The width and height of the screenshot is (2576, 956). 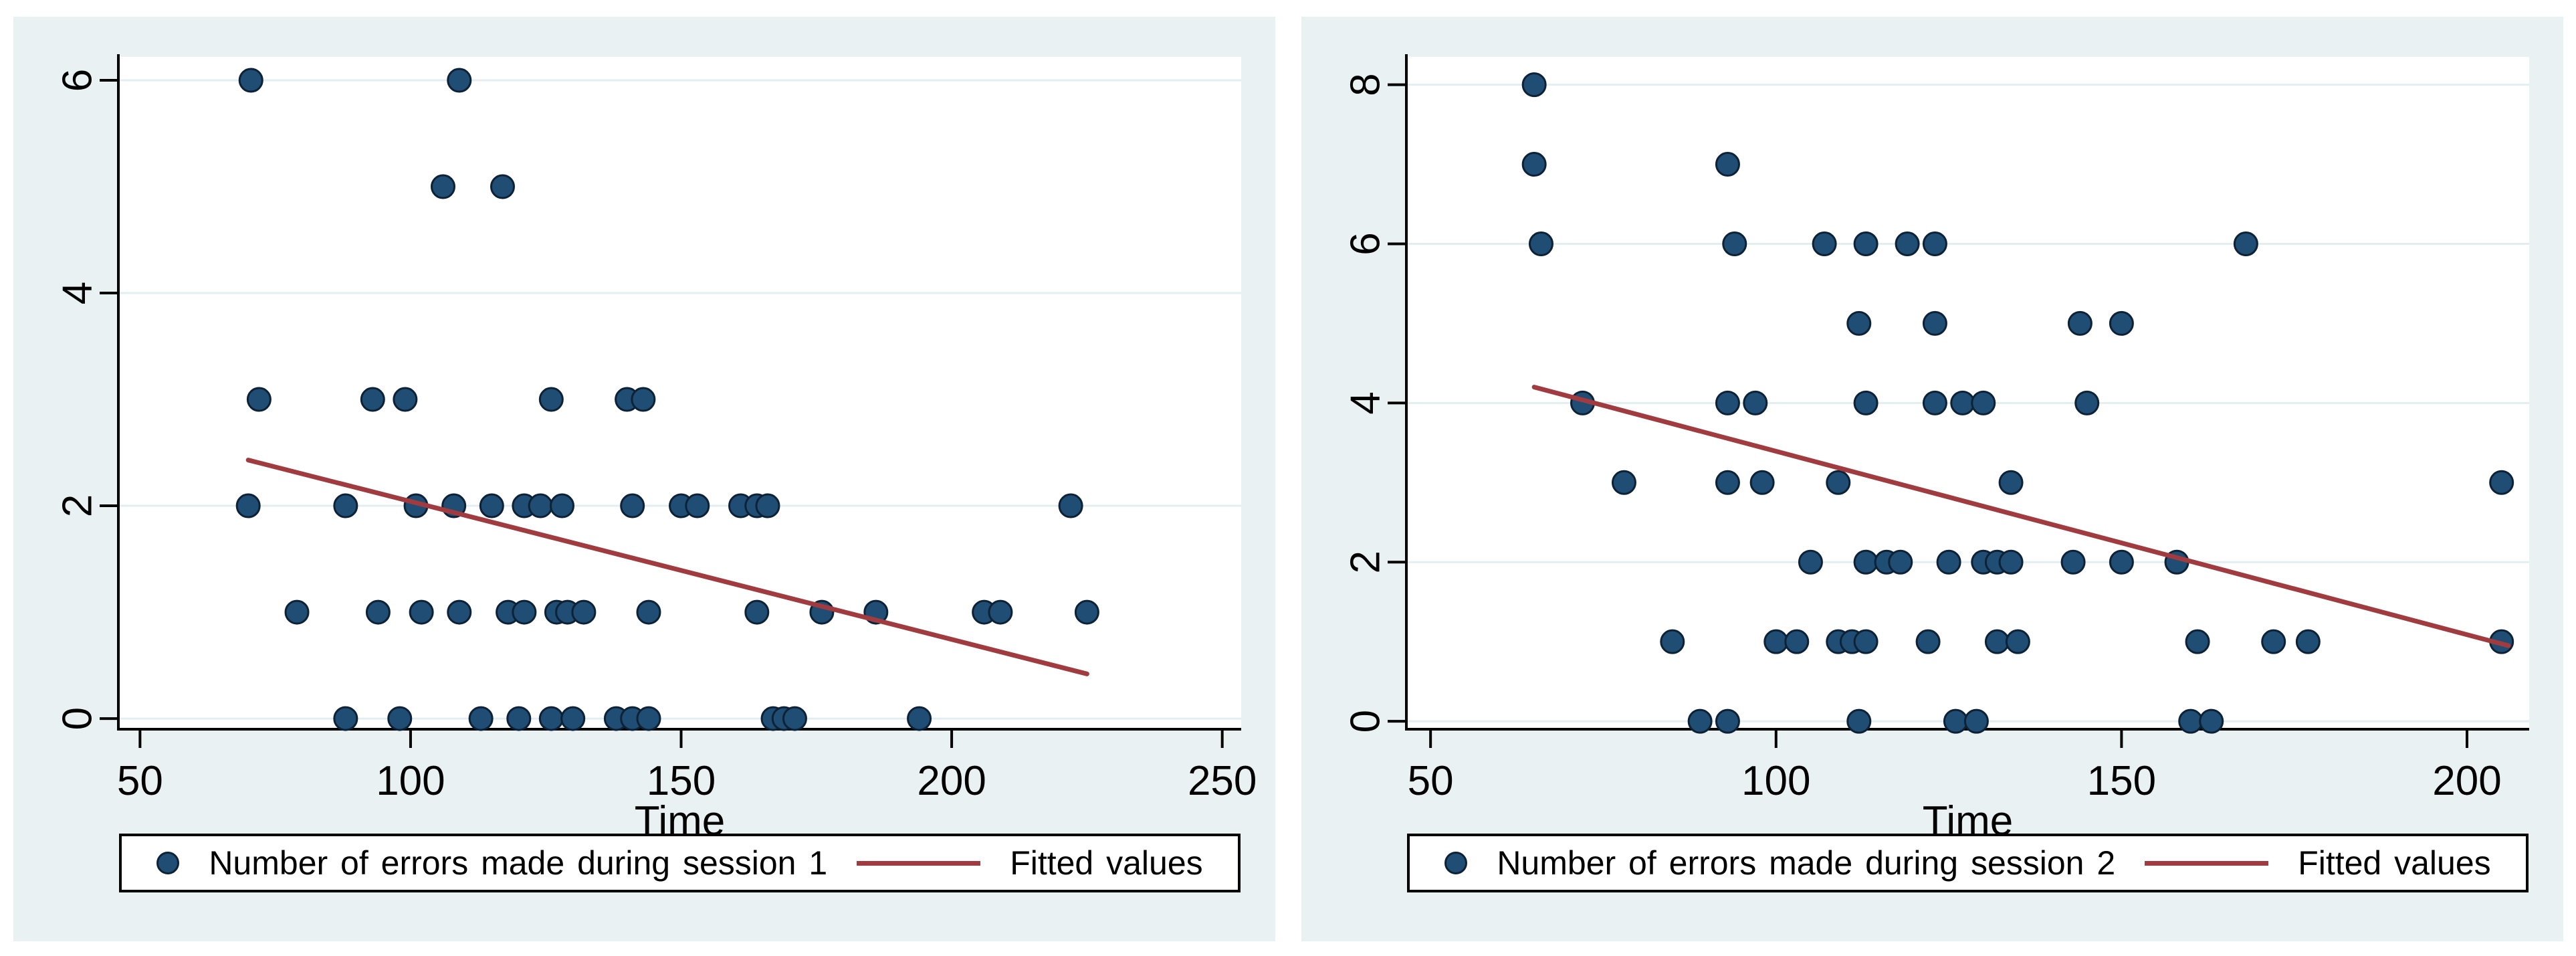 What do you see at coordinates (1806, 863) in the screenshot?
I see `legend-label-errors: Number of errors made during session 2` at bounding box center [1806, 863].